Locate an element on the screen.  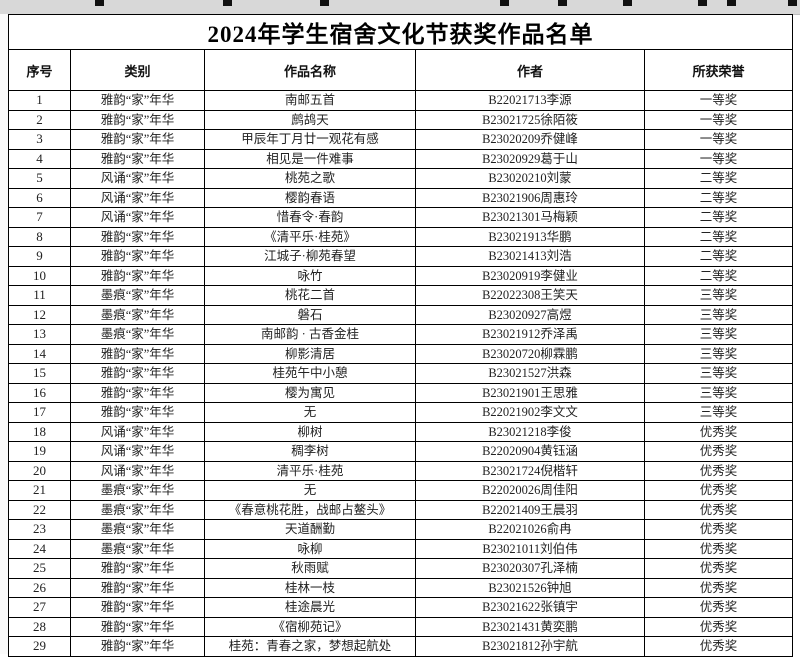
cell-no: 9 is located at coordinates (39, 256).